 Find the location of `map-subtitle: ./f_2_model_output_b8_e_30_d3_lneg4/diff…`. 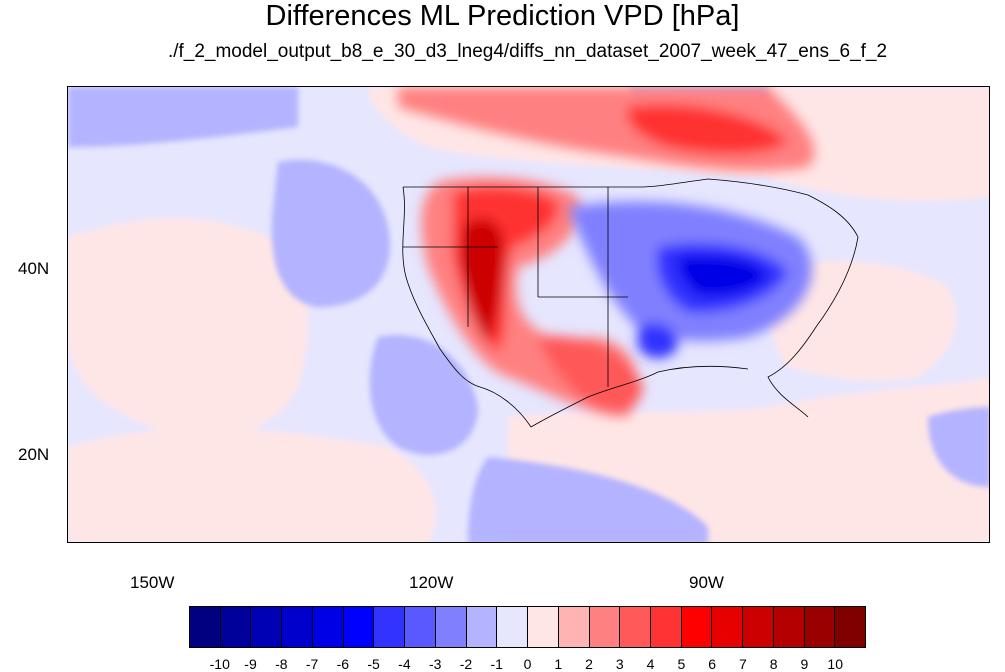

map-subtitle: ./f_2_model_output_b8_e_30_d3_lneg4/diff… is located at coordinates (527, 51).